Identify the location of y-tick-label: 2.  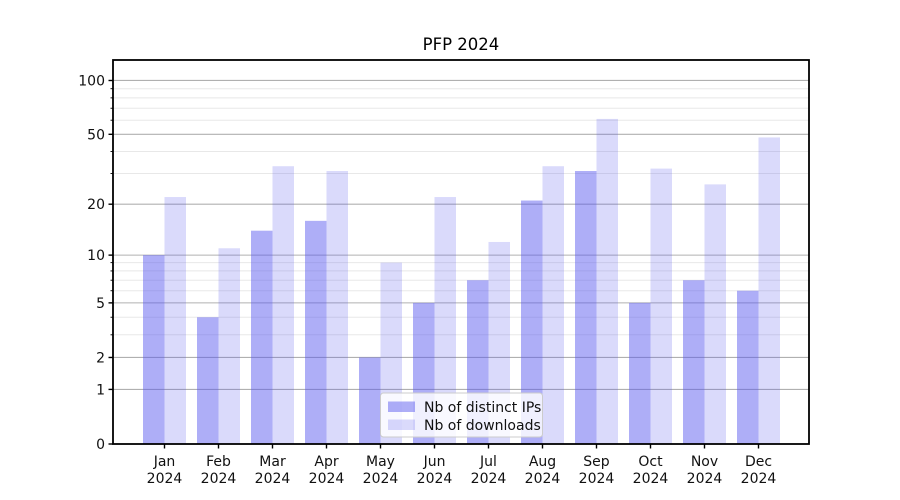
(100, 358).